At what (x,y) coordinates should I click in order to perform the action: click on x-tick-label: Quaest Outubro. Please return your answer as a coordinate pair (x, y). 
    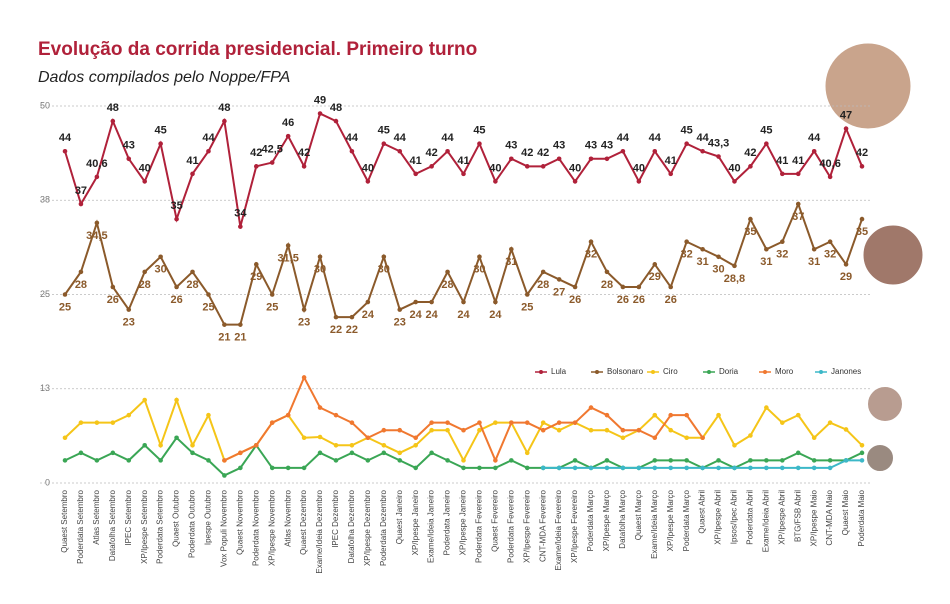
    Looking at the image, I should click on (176, 517).